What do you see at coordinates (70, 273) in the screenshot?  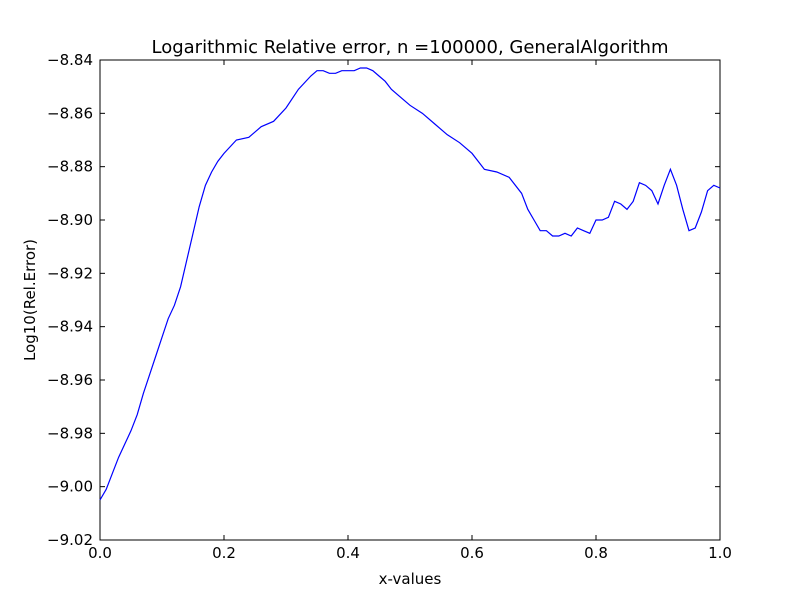 I see `y-tick-label: −8.92` at bounding box center [70, 273].